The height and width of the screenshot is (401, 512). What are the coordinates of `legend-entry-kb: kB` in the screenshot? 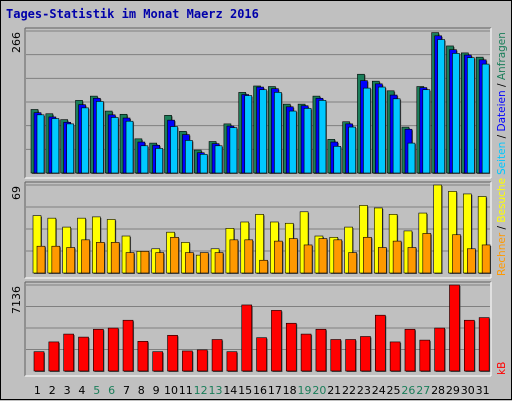 It's located at (502, 368).